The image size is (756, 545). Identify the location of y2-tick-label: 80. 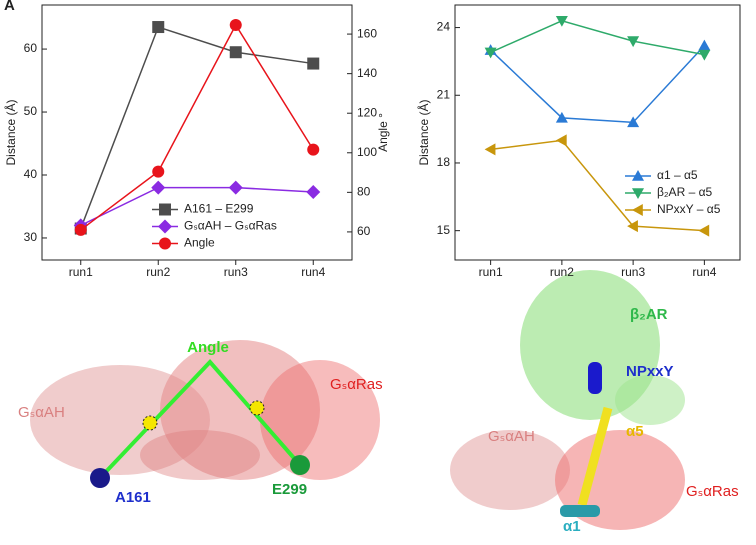
(364, 192).